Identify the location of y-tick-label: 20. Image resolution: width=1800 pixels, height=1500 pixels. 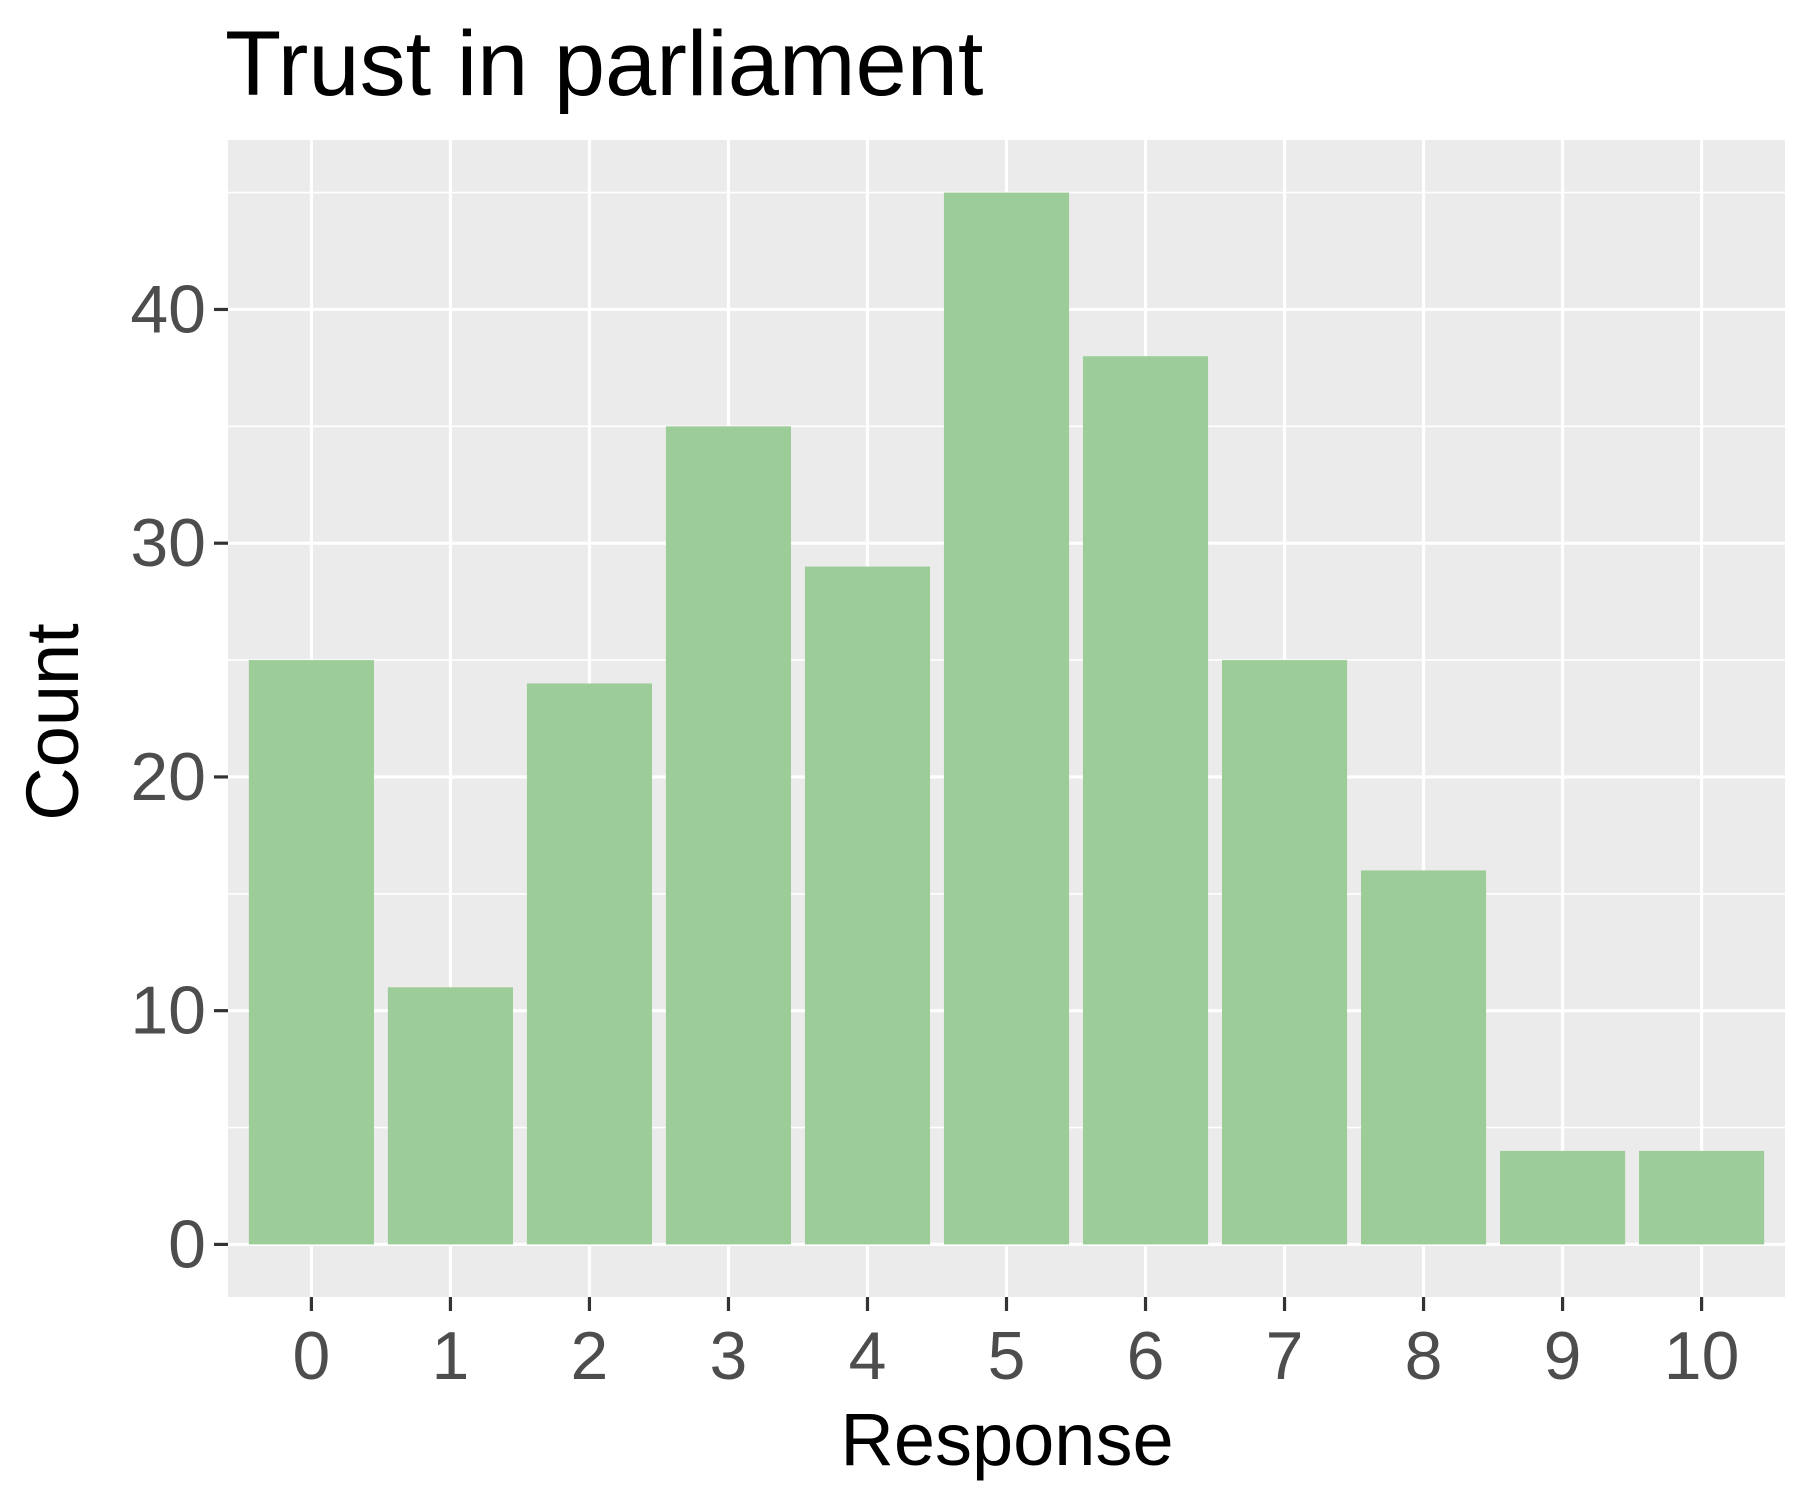
(168, 777).